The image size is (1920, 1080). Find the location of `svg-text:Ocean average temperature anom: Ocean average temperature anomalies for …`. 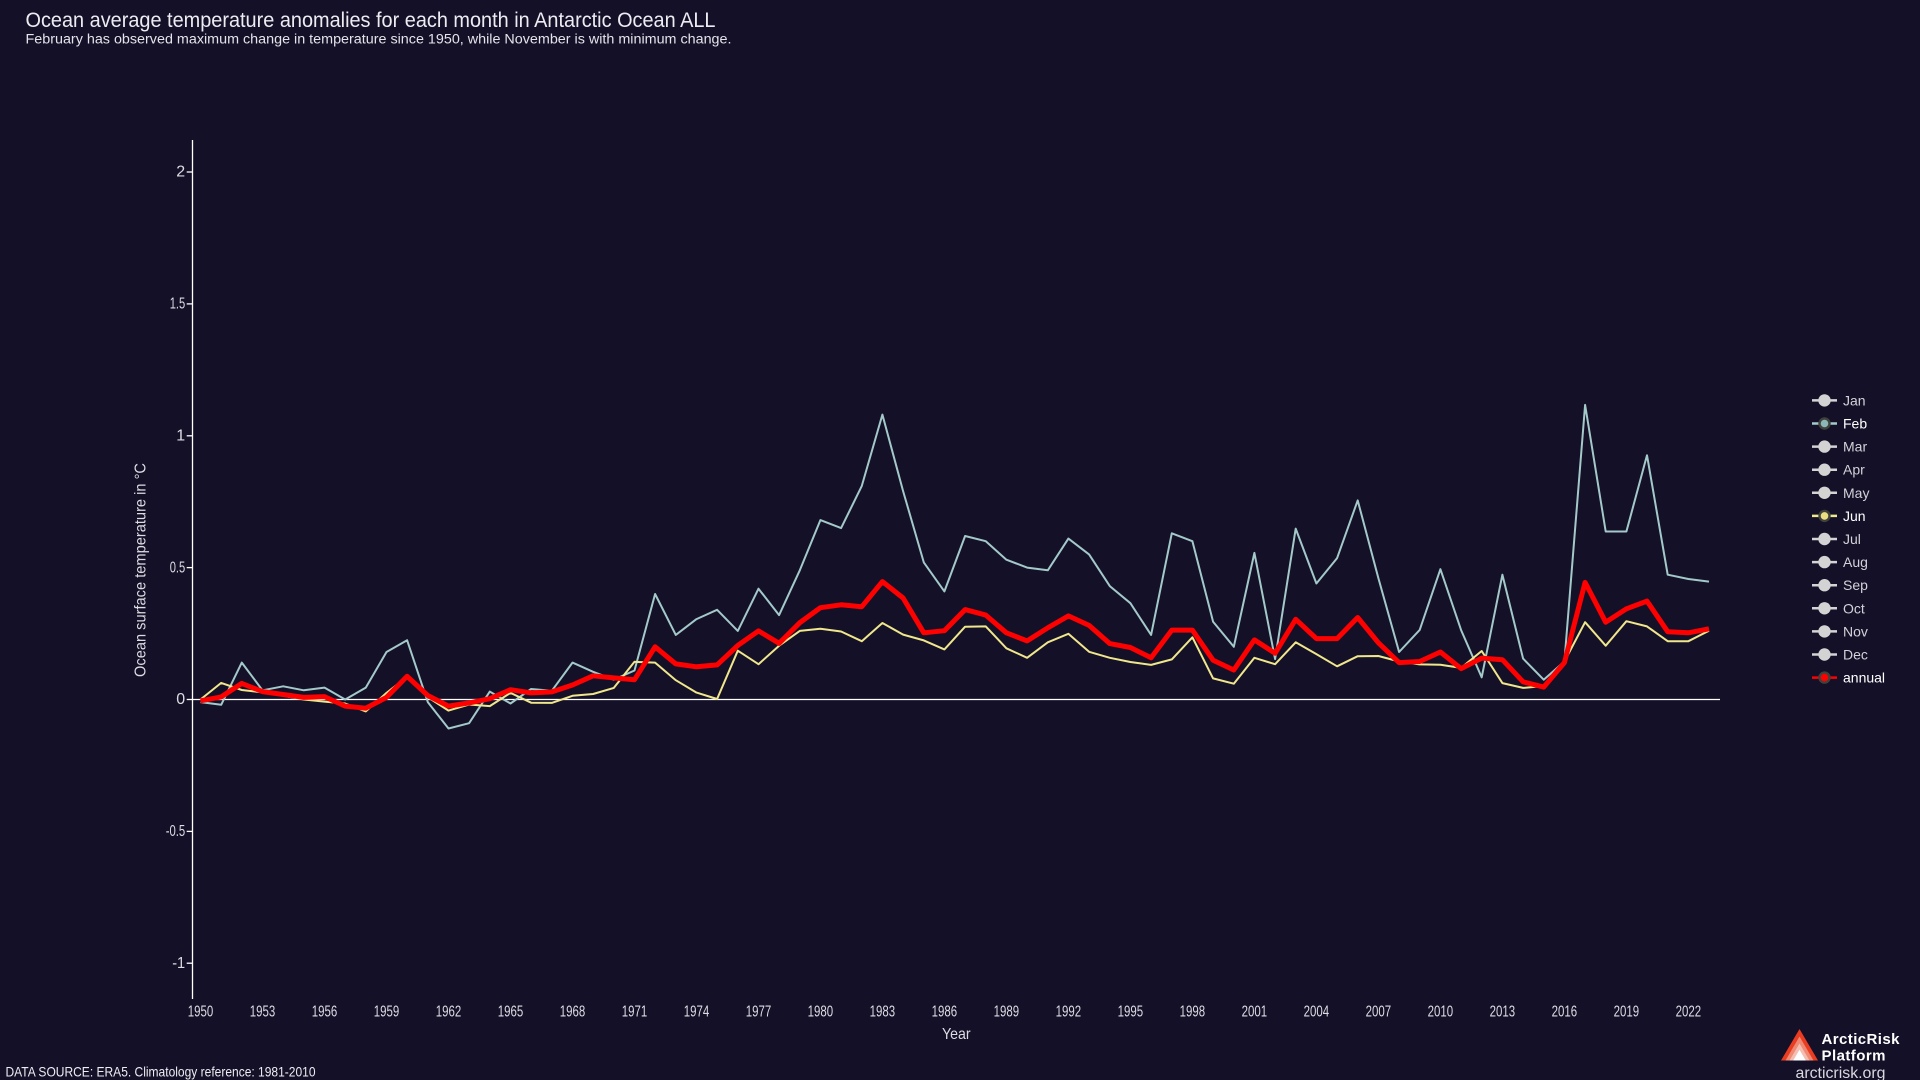

svg-text:Ocean average temperature anom: Ocean average temperature anomalies for … is located at coordinates (371, 20).